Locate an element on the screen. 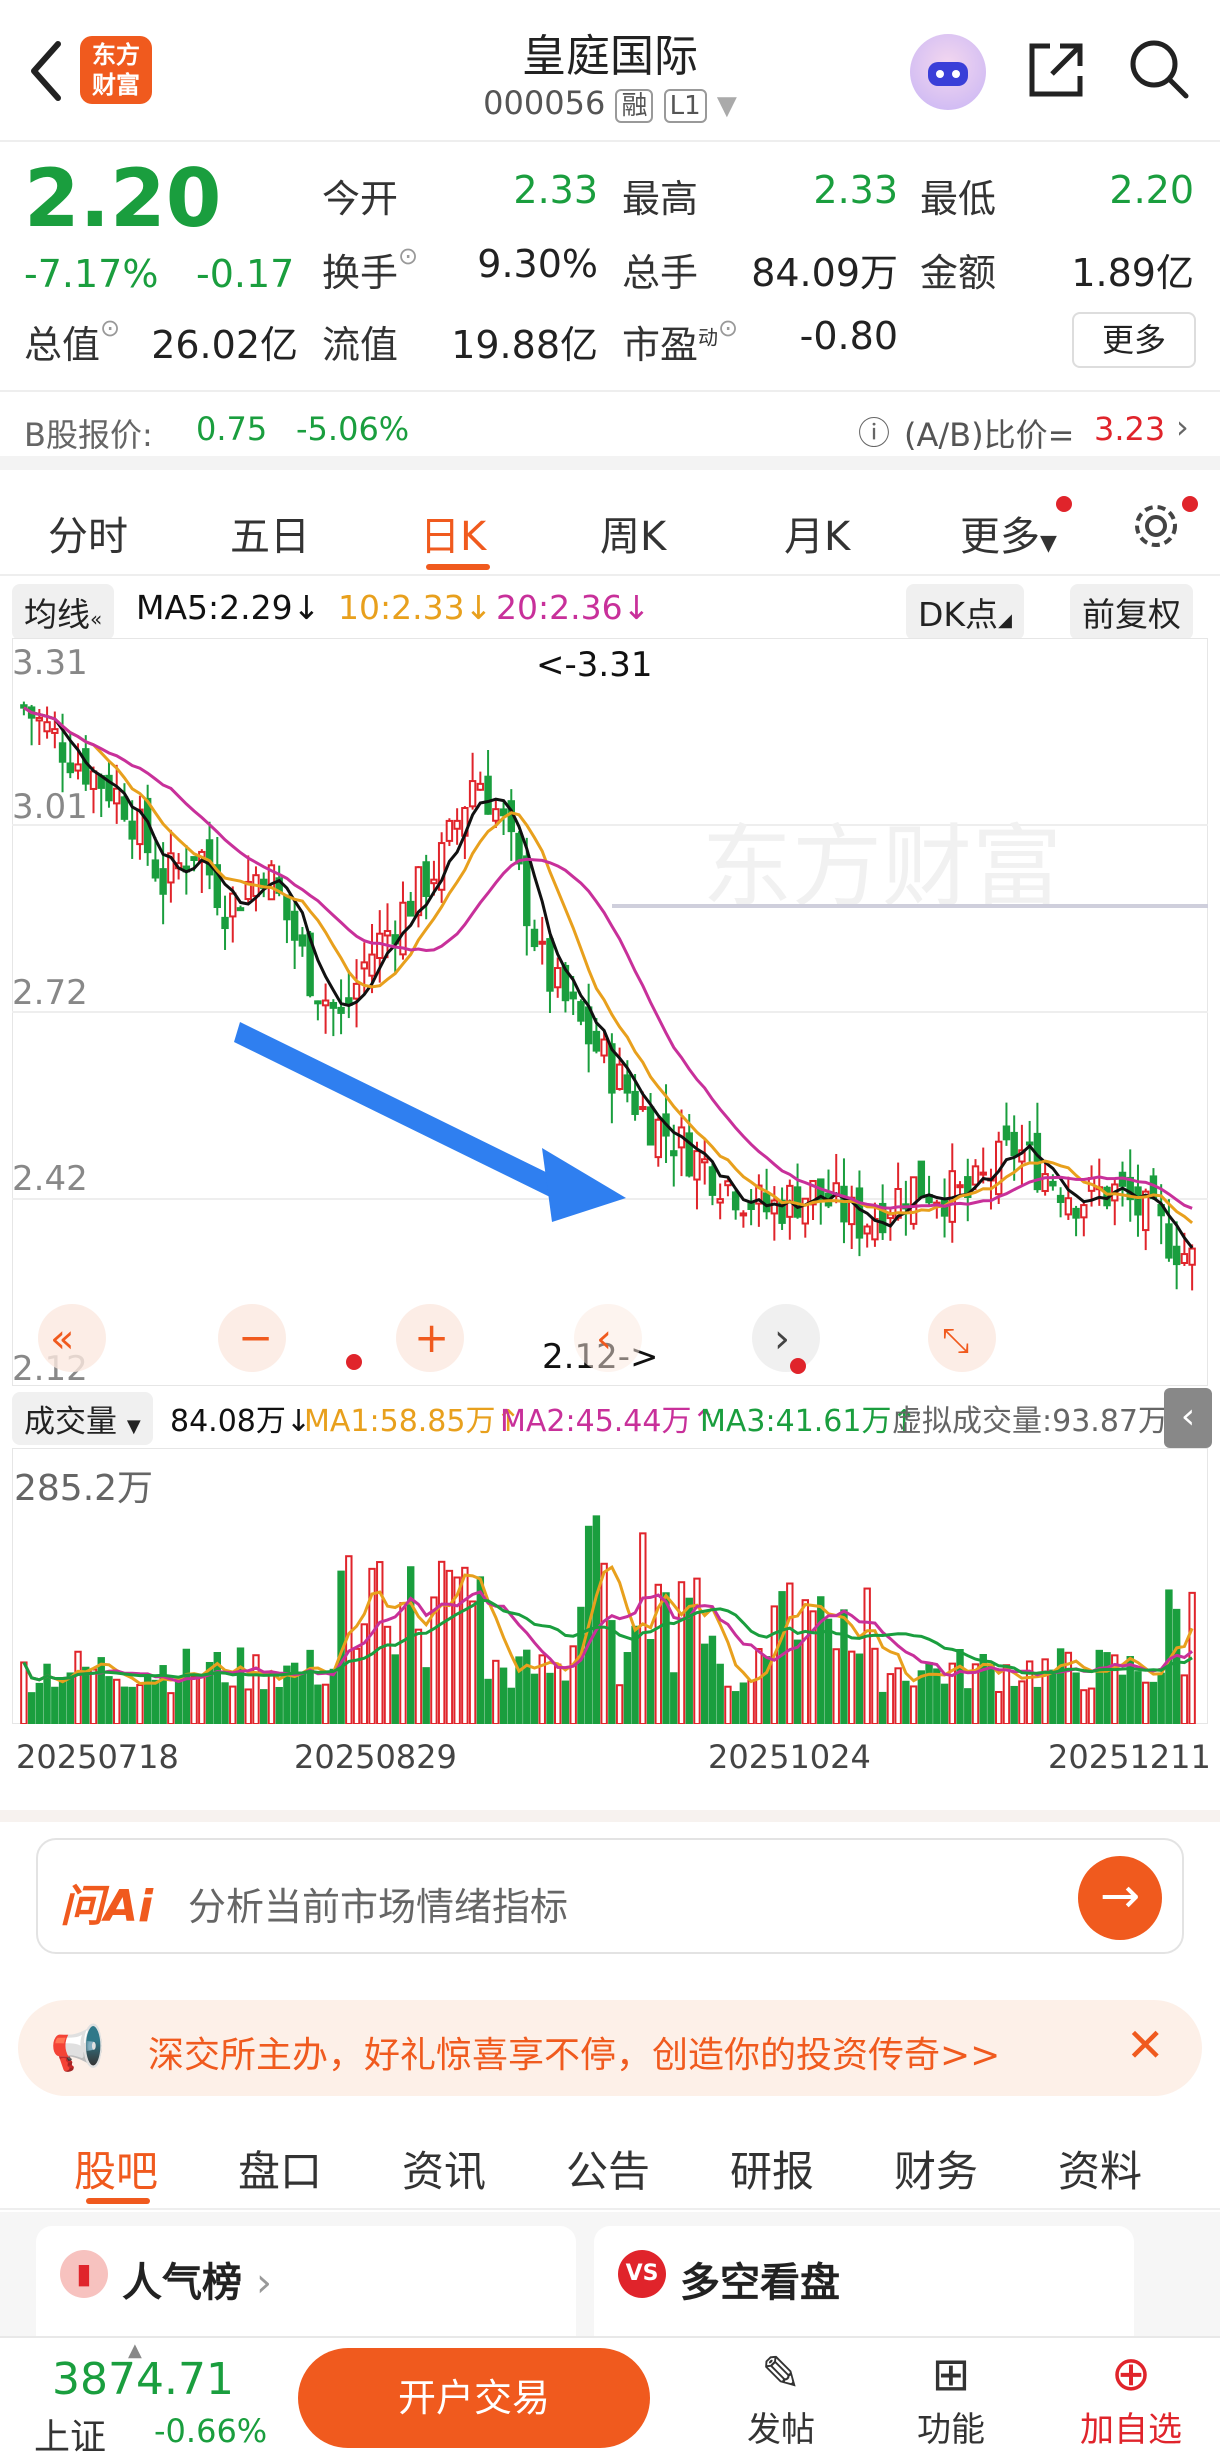 Image resolution: width=1220 pixels, height=2454 pixels. function-button: ⊞ 功能 is located at coordinates (951, 2398).